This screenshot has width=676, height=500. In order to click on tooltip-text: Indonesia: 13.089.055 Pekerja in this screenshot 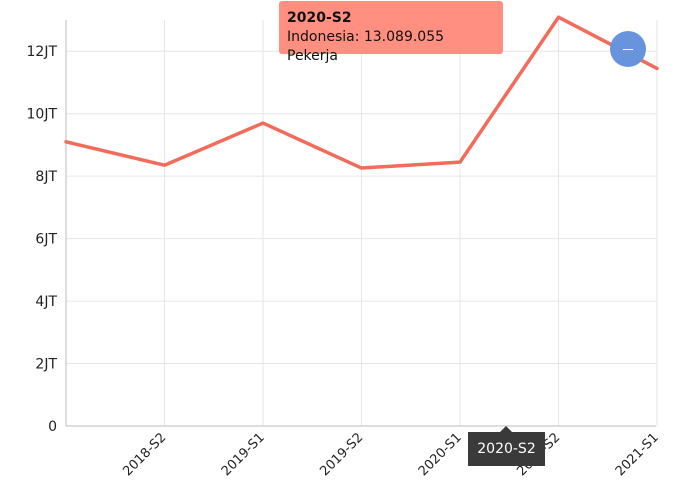, I will do `click(366, 46)`.